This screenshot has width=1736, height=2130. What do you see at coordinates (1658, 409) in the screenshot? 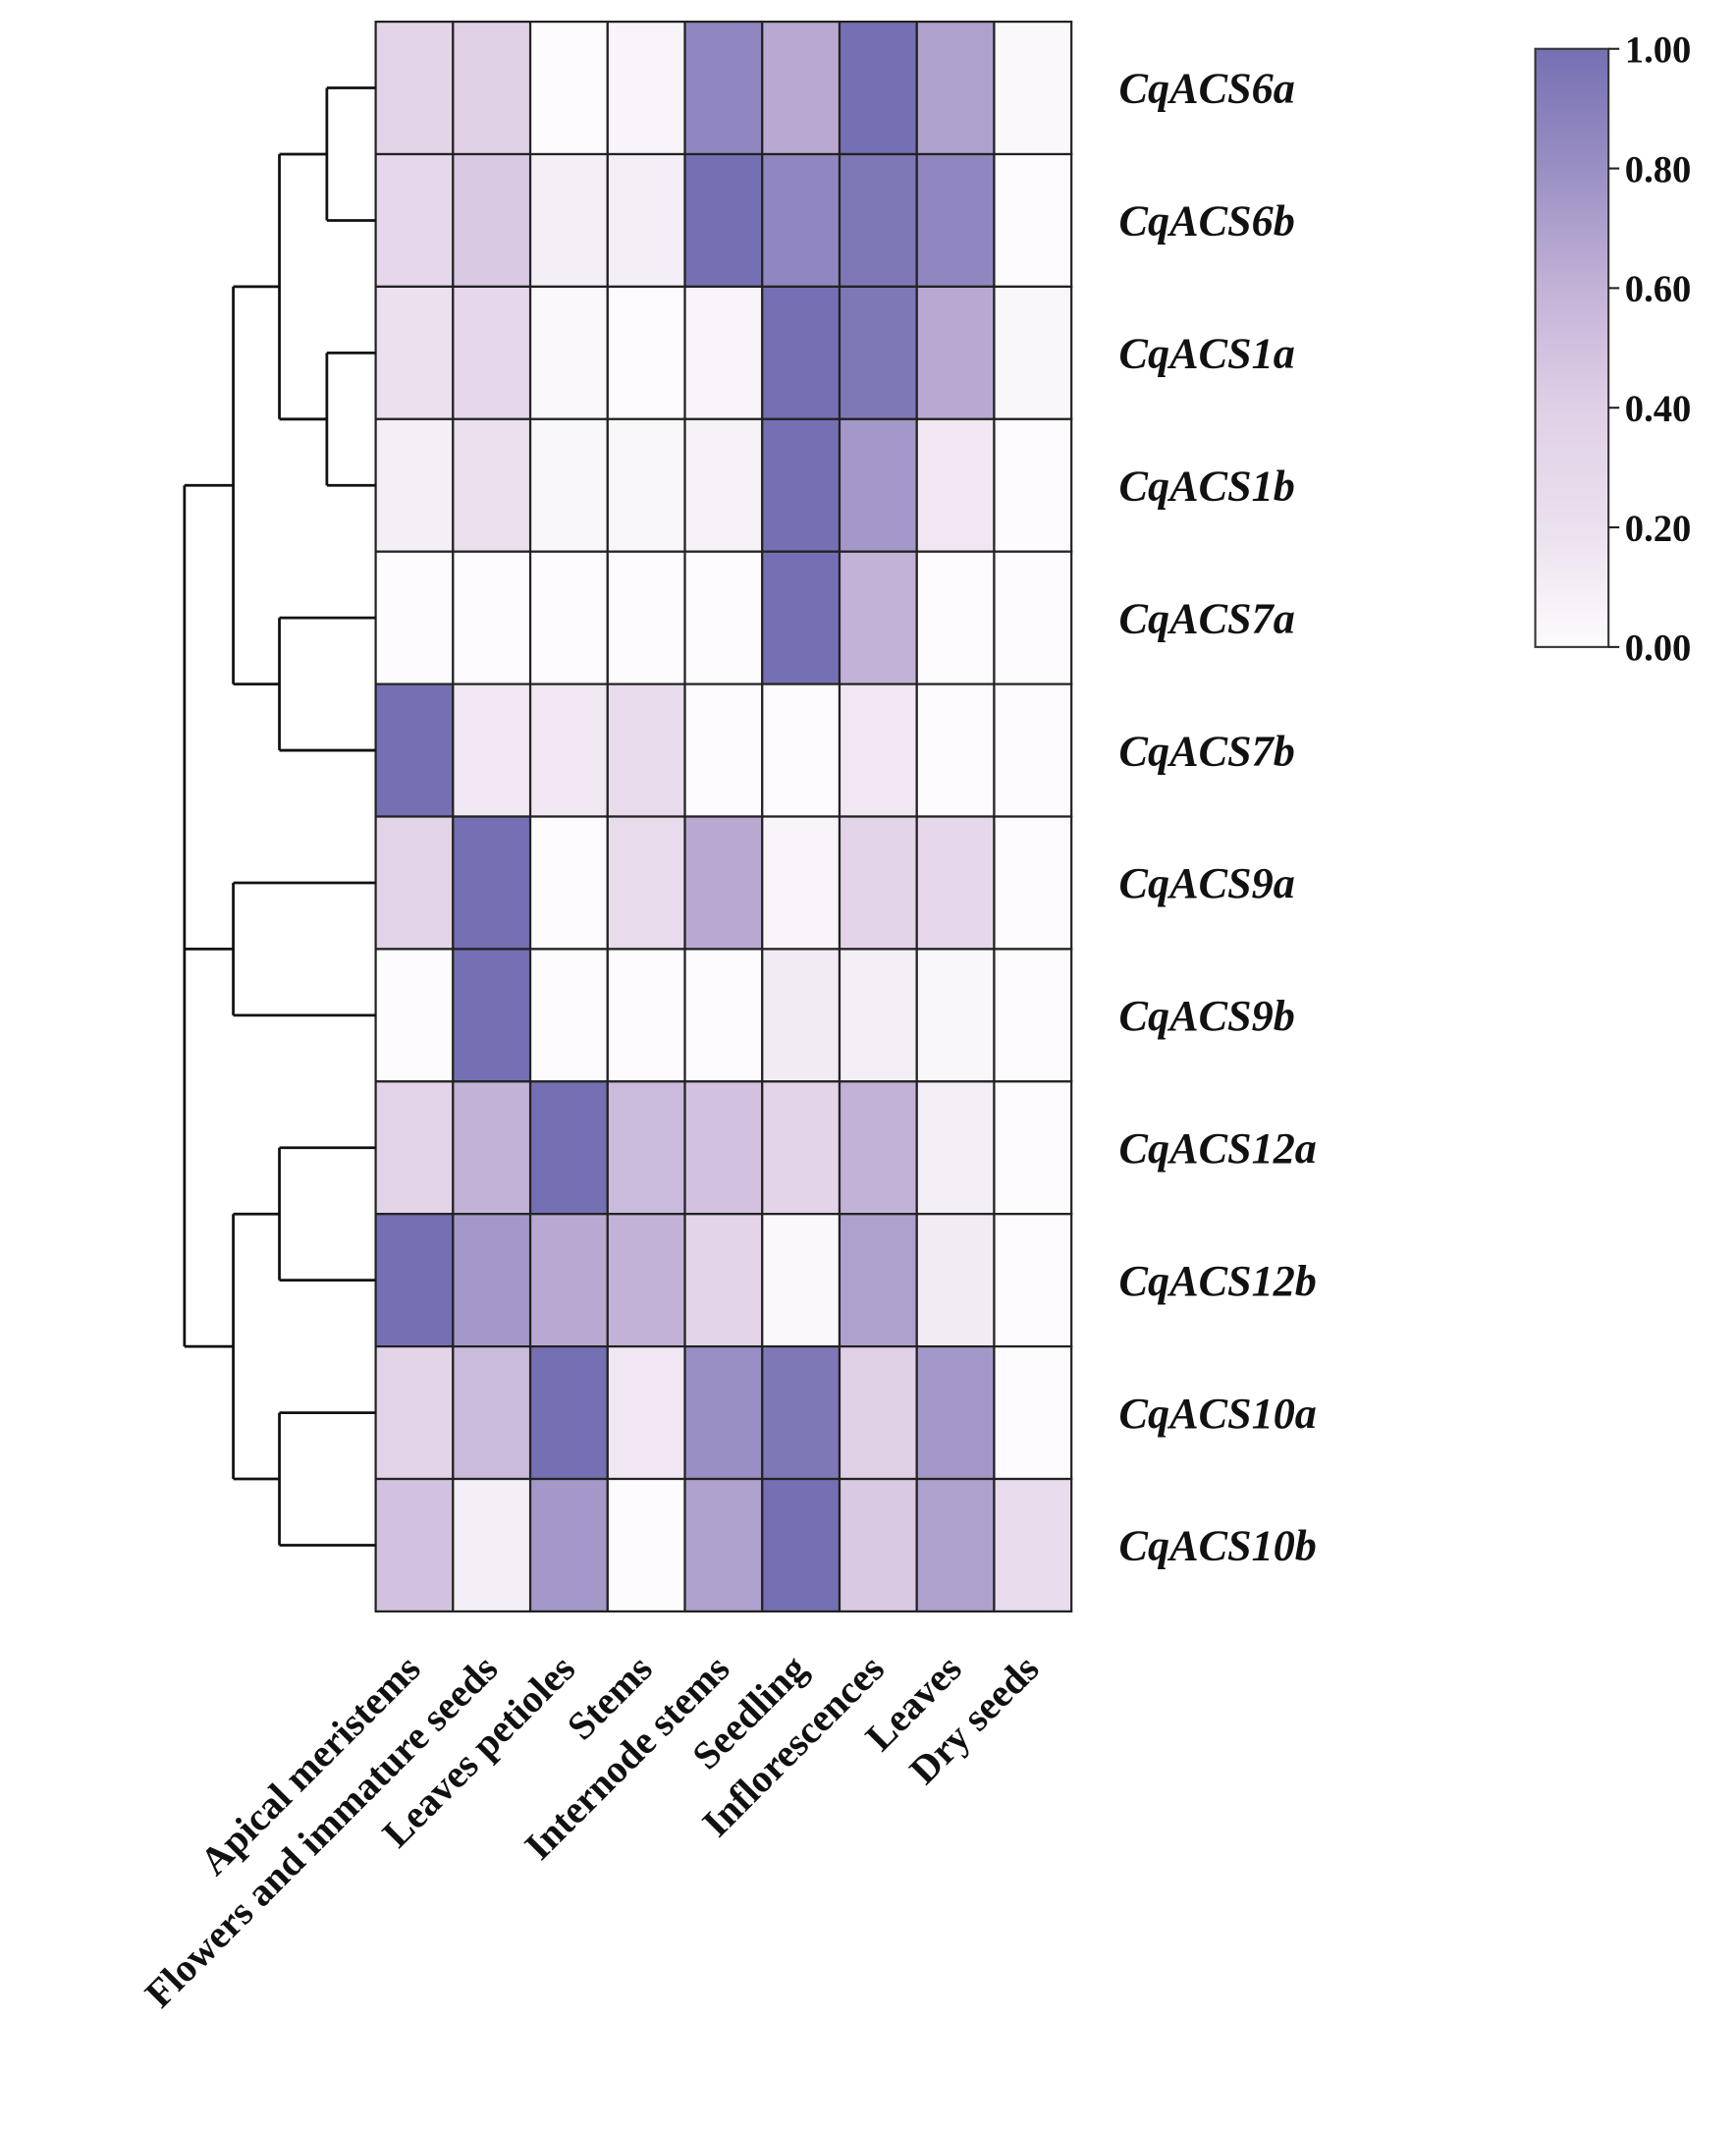
I see `colorbar-tick-label: 0.40` at bounding box center [1658, 409].